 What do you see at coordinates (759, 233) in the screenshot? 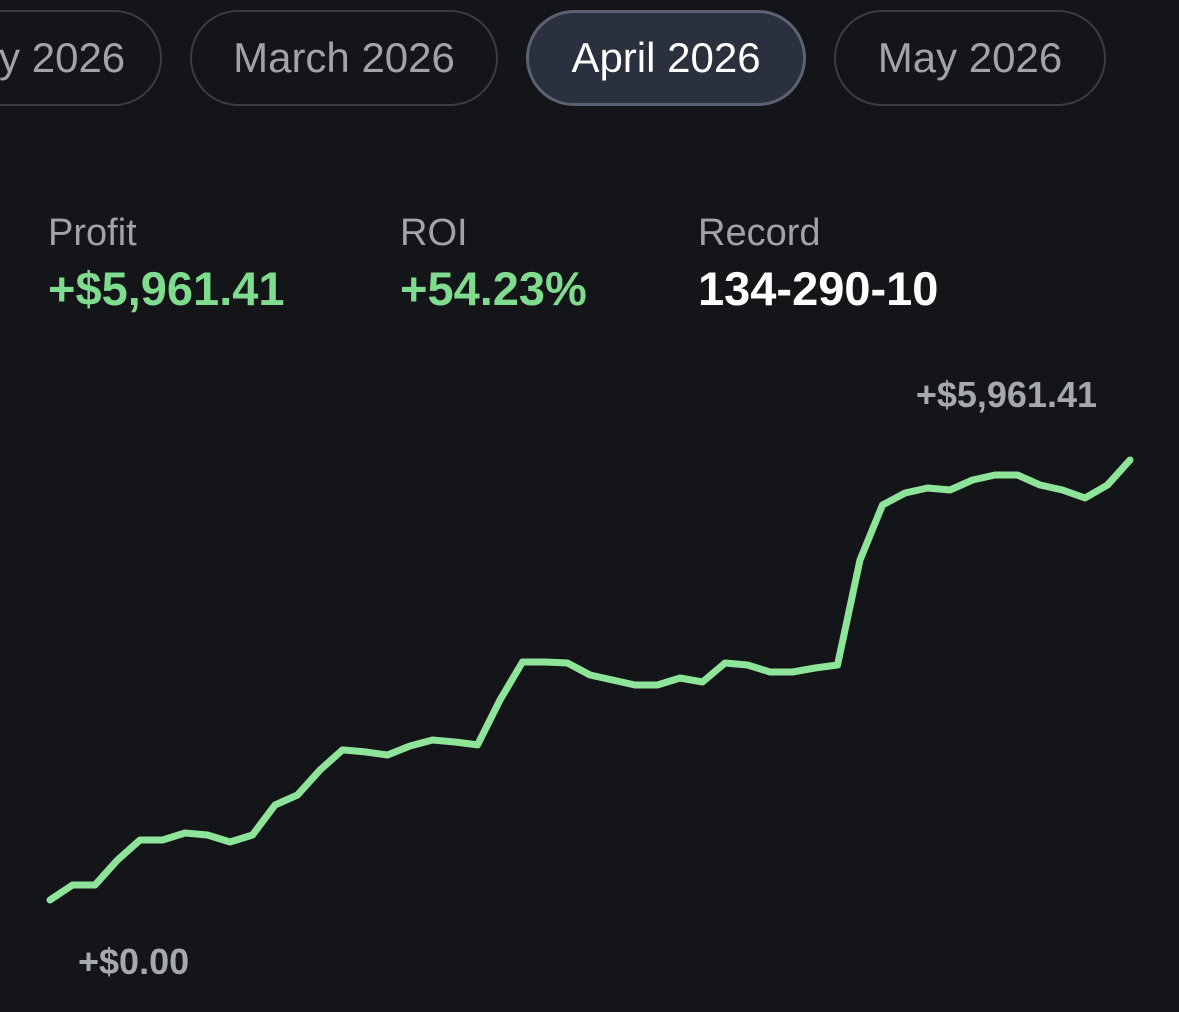
I see `stat-label: Record` at bounding box center [759, 233].